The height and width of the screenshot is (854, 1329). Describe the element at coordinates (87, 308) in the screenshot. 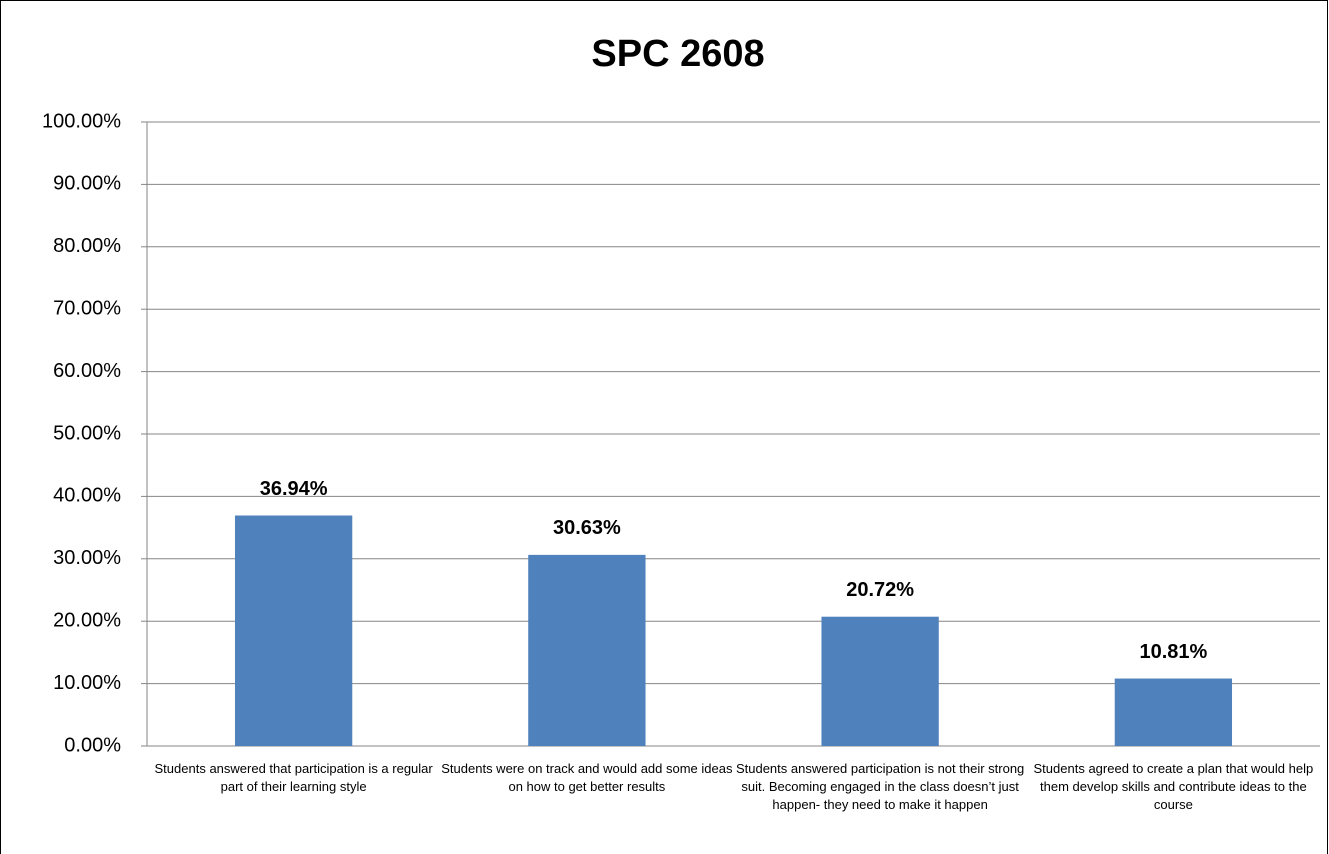

I see `y-tick-label: 70.00%` at that location.